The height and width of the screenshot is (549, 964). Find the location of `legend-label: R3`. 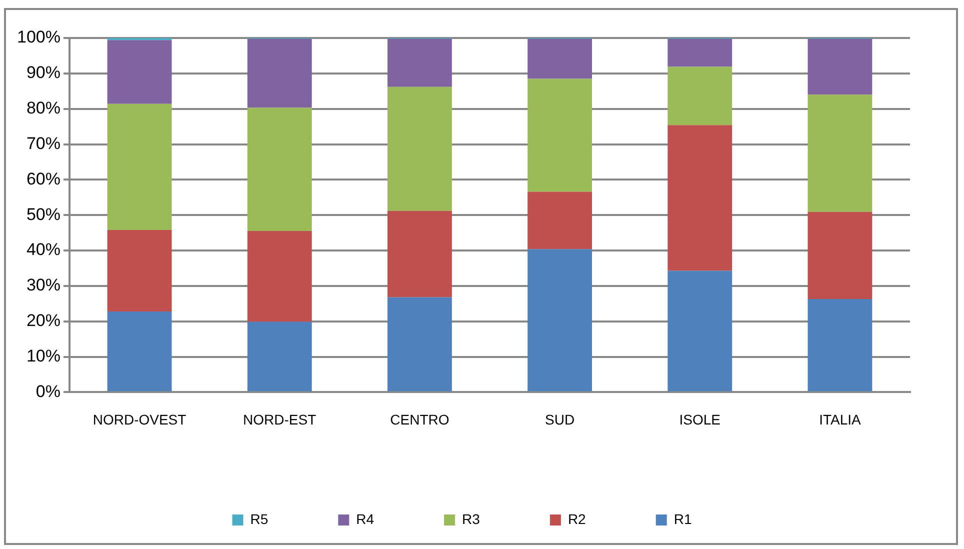

legend-label: R3 is located at coordinates (471, 518).